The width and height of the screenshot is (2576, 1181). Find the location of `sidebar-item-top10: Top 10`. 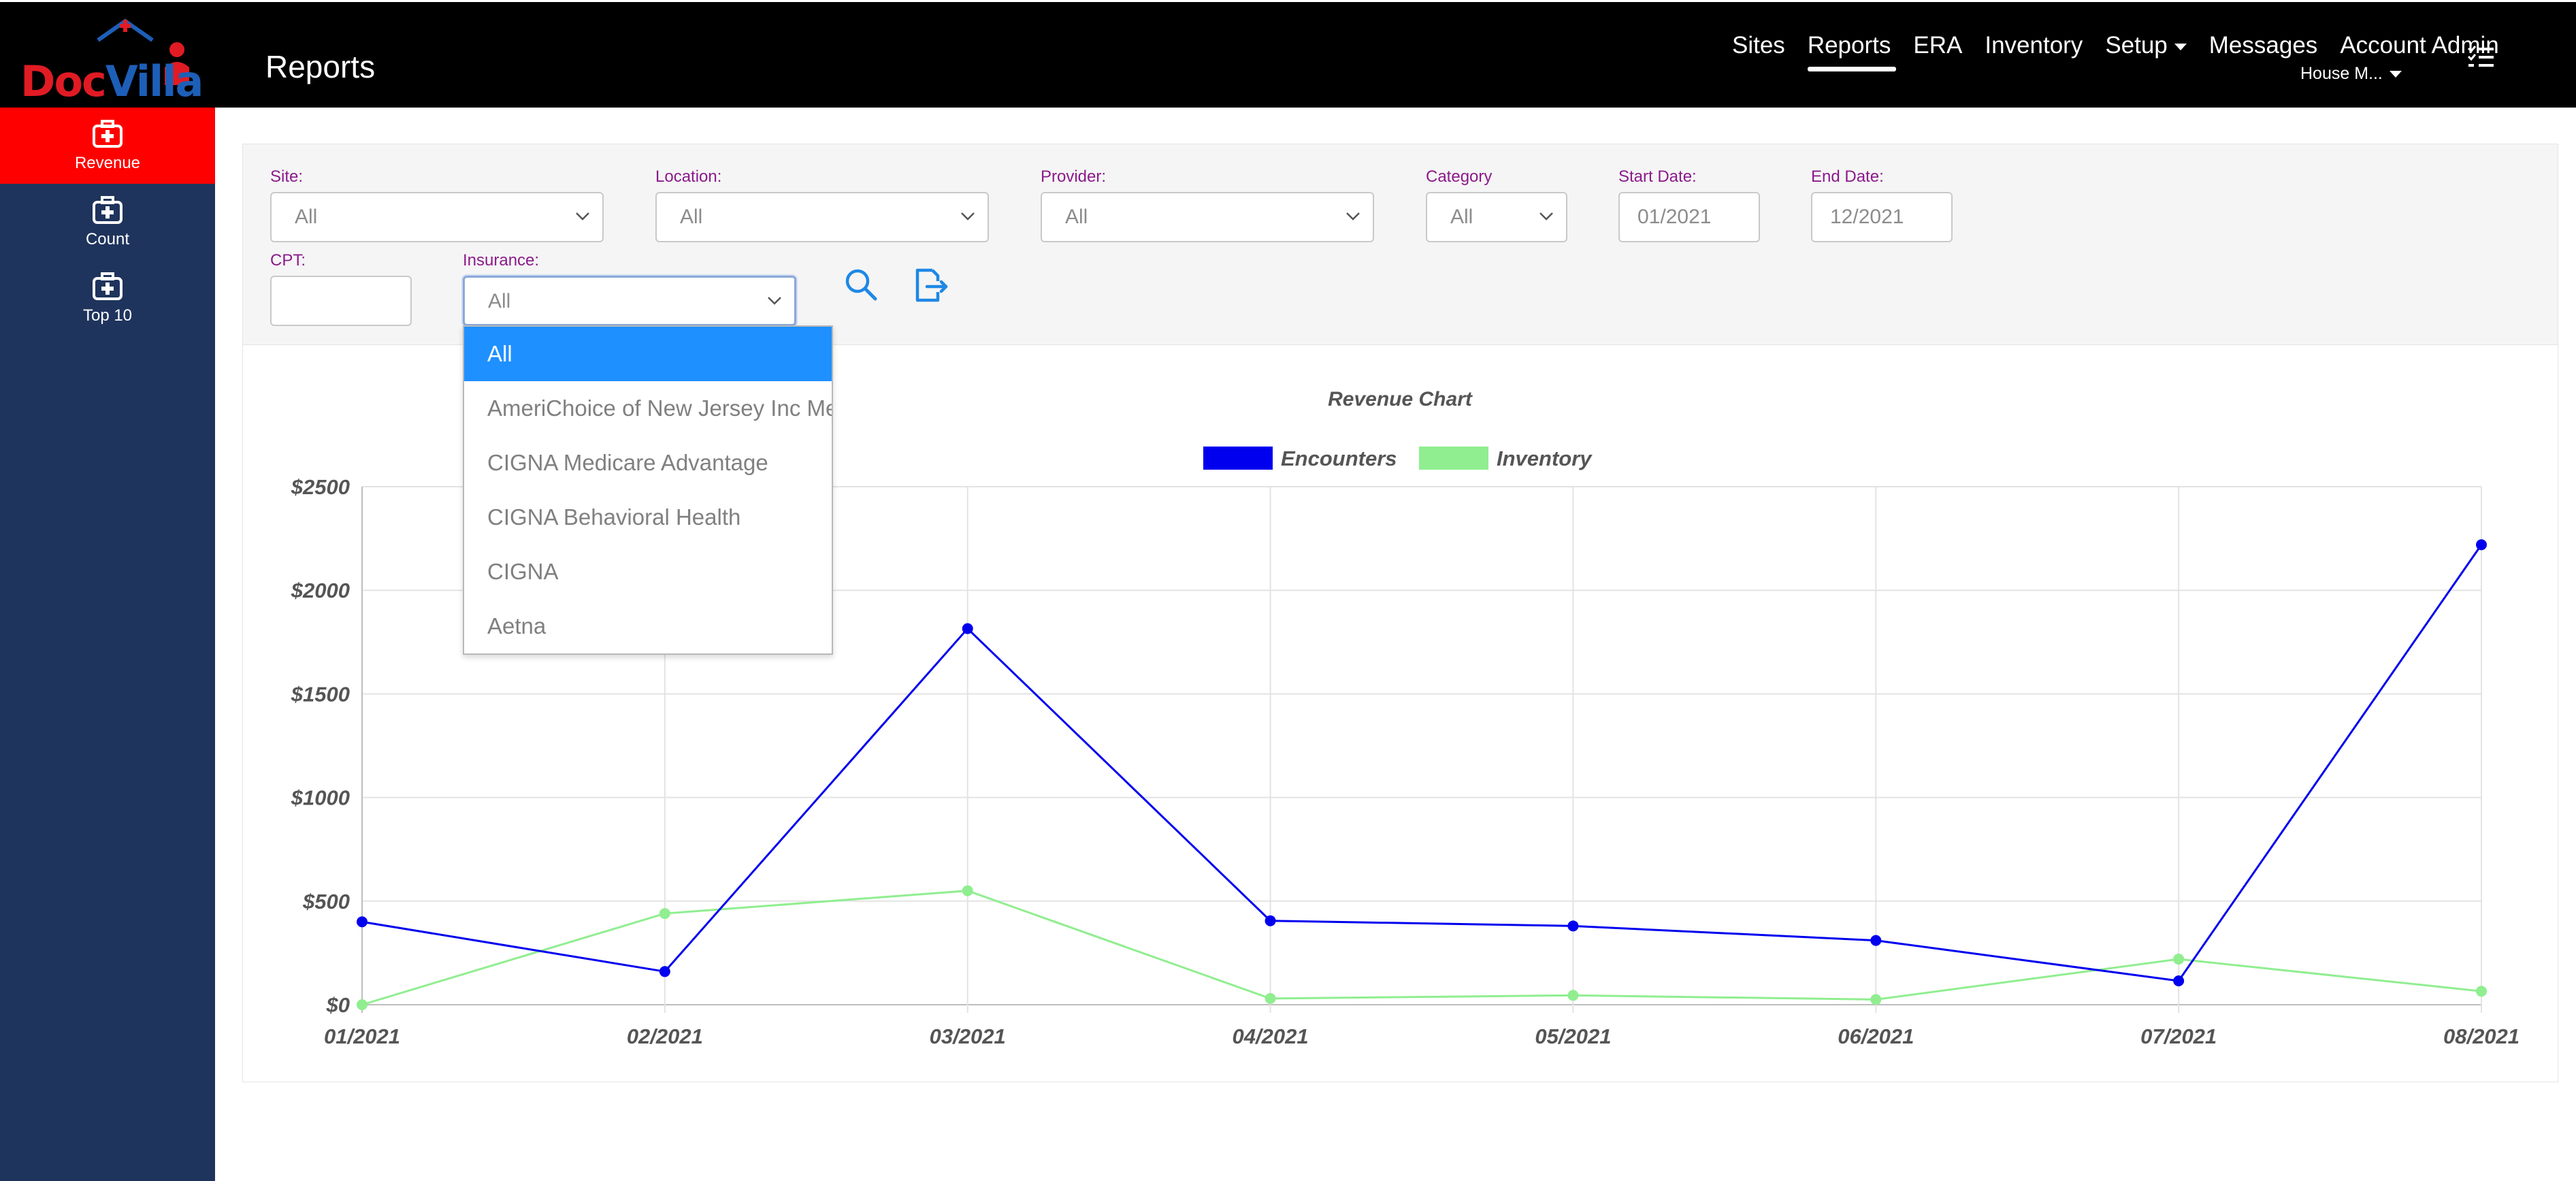

sidebar-item-top10: Top 10 is located at coordinates (107, 298).